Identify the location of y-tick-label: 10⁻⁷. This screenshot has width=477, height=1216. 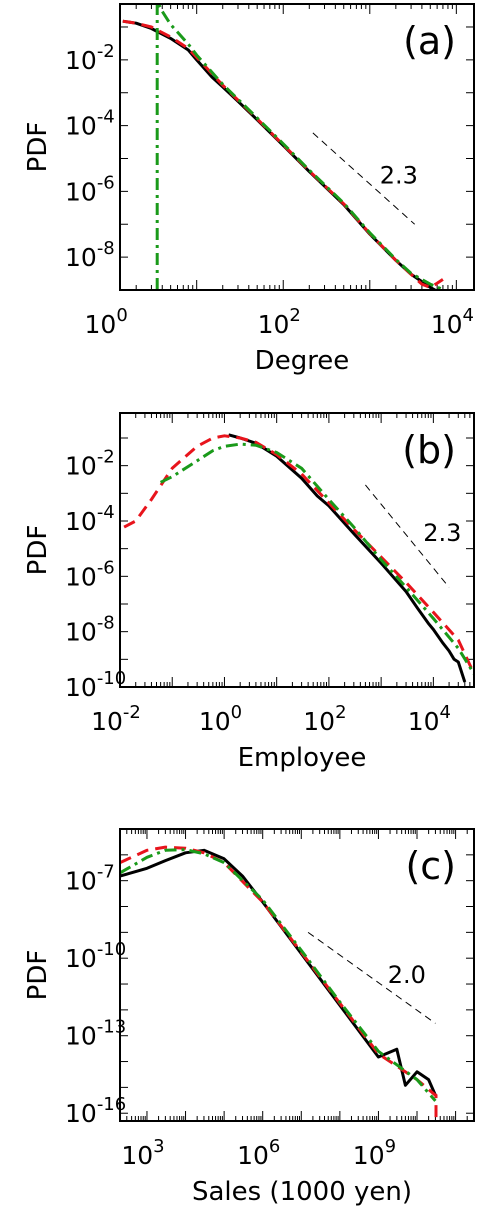
(90, 879).